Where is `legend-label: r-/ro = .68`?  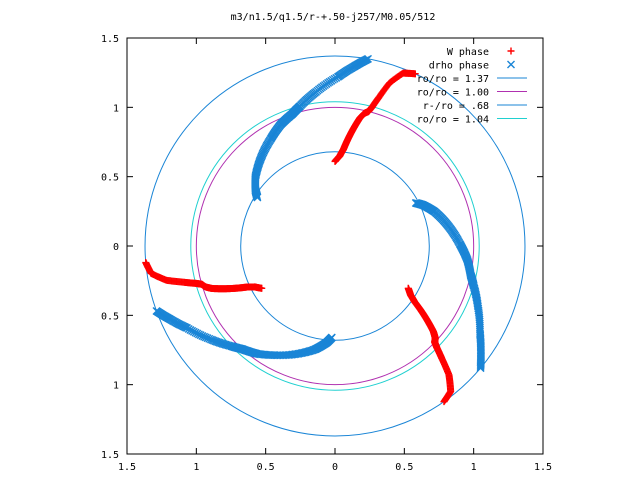 legend-label: r-/ro = .68 is located at coordinates (456, 106).